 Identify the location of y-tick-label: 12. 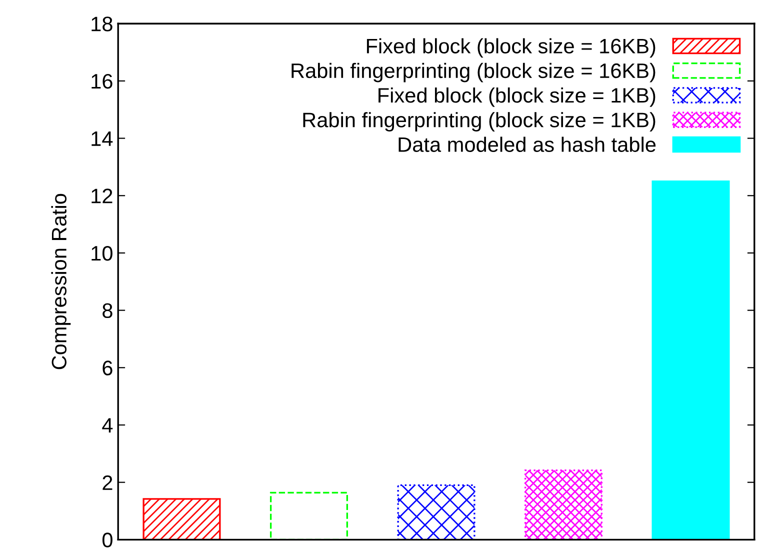
(102, 196).